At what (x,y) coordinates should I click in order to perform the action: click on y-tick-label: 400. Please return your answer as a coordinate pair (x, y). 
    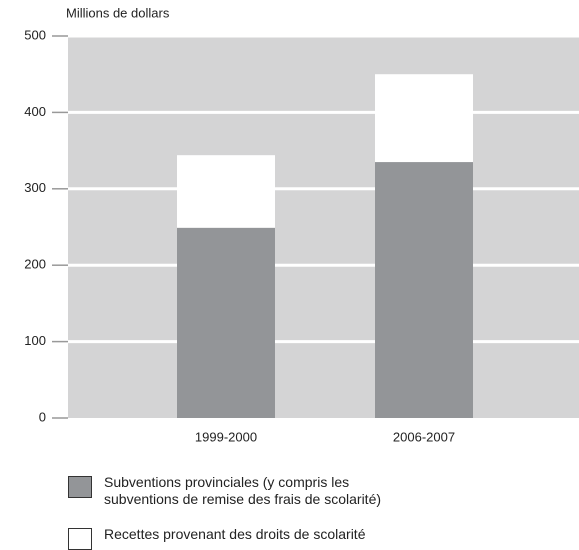
    Looking at the image, I should click on (35, 111).